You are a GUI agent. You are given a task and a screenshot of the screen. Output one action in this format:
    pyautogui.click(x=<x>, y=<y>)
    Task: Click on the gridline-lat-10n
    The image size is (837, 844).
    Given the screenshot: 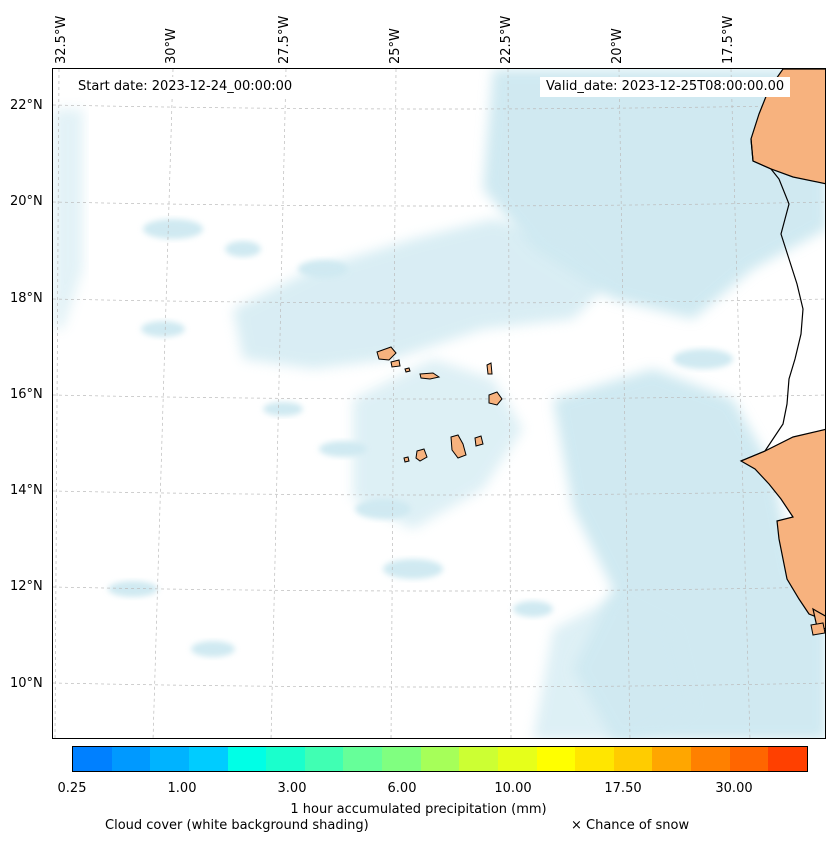 What is the action you would take?
    pyautogui.click(x=439, y=685)
    